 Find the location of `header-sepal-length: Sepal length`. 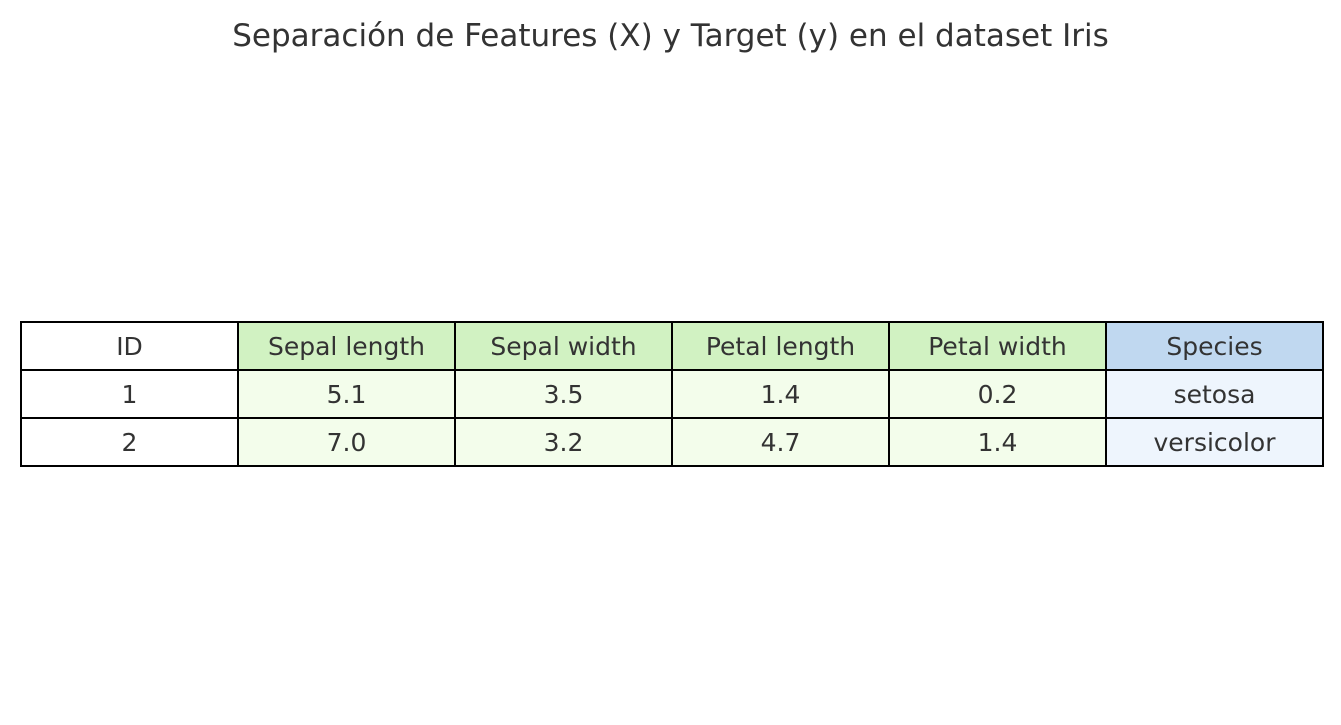

header-sepal-length: Sepal length is located at coordinates (346, 346).